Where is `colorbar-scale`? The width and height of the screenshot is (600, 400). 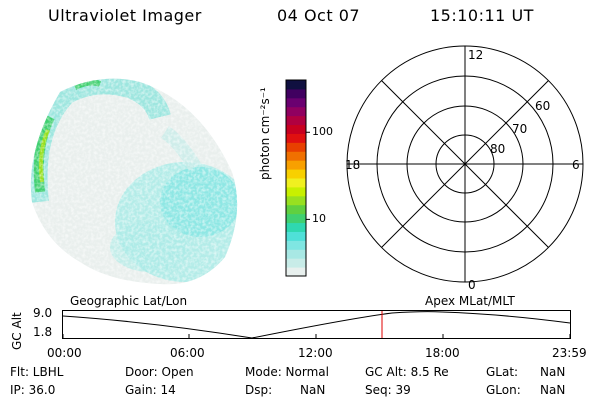
colorbar-scale is located at coordinates (296, 178).